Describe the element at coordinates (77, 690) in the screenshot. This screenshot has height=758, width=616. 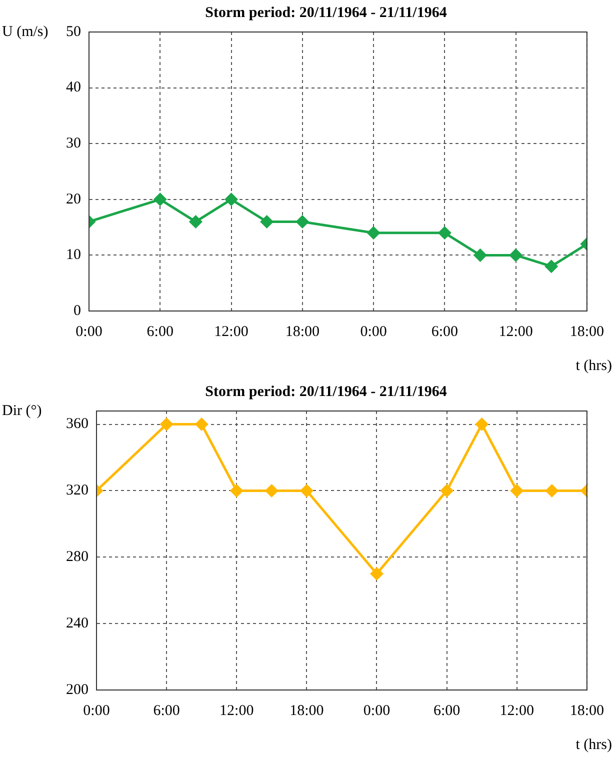
I see `y-tick-label: 200` at that location.